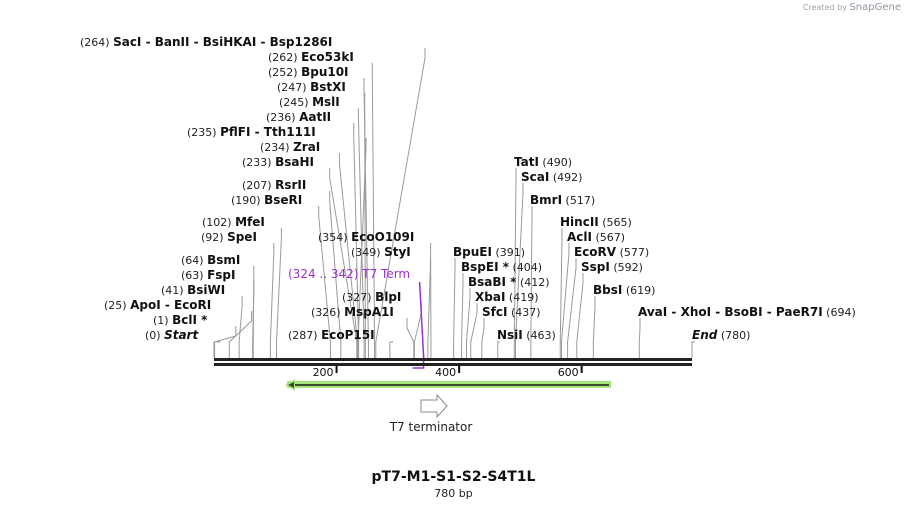 Image resolution: width=907 pixels, height=509 pixels. What do you see at coordinates (283, 200) in the screenshot?
I see `enzyme-name: BseRI` at bounding box center [283, 200].